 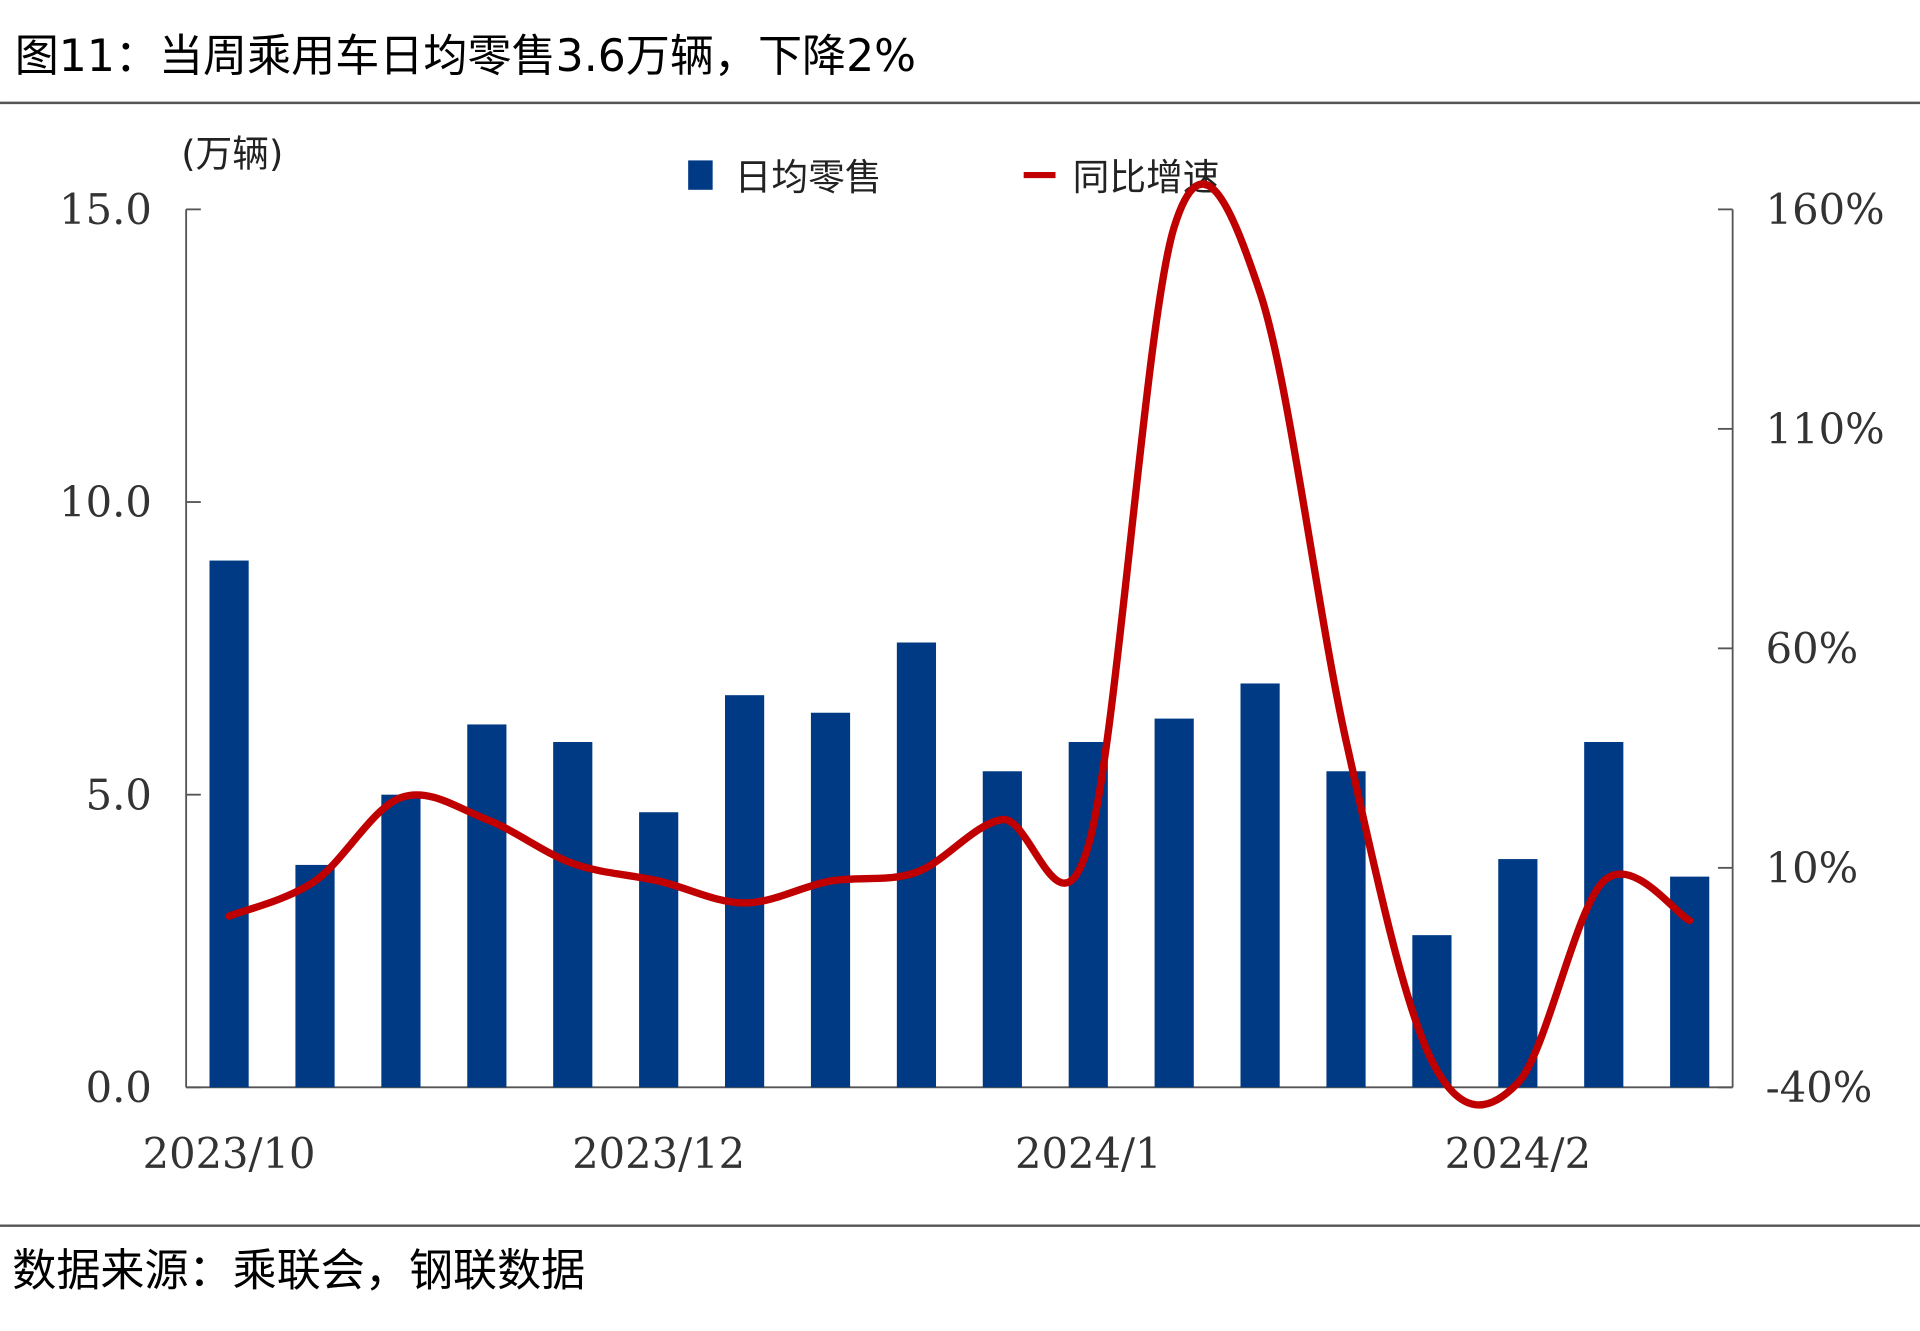 I want to click on left-tick-label: 10.0, so click(x=105, y=502).